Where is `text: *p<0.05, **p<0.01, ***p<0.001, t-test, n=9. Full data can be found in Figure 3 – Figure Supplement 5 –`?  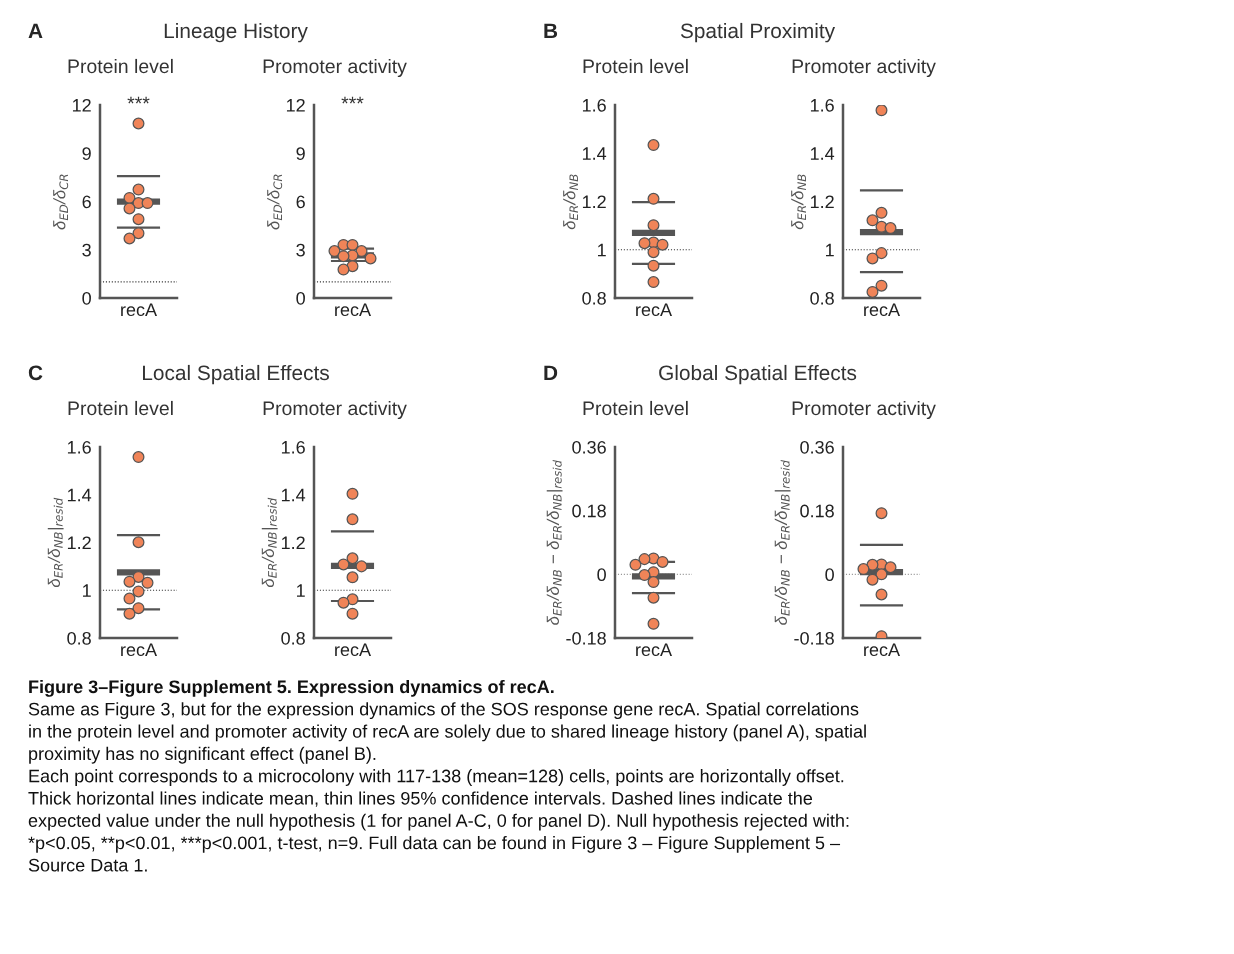 text: *p<0.05, **p<0.01, ***p<0.001, t-test, n=9. Full data can be found in Figure 3 – Figure Supplement 5 – is located at coordinates (434, 844).